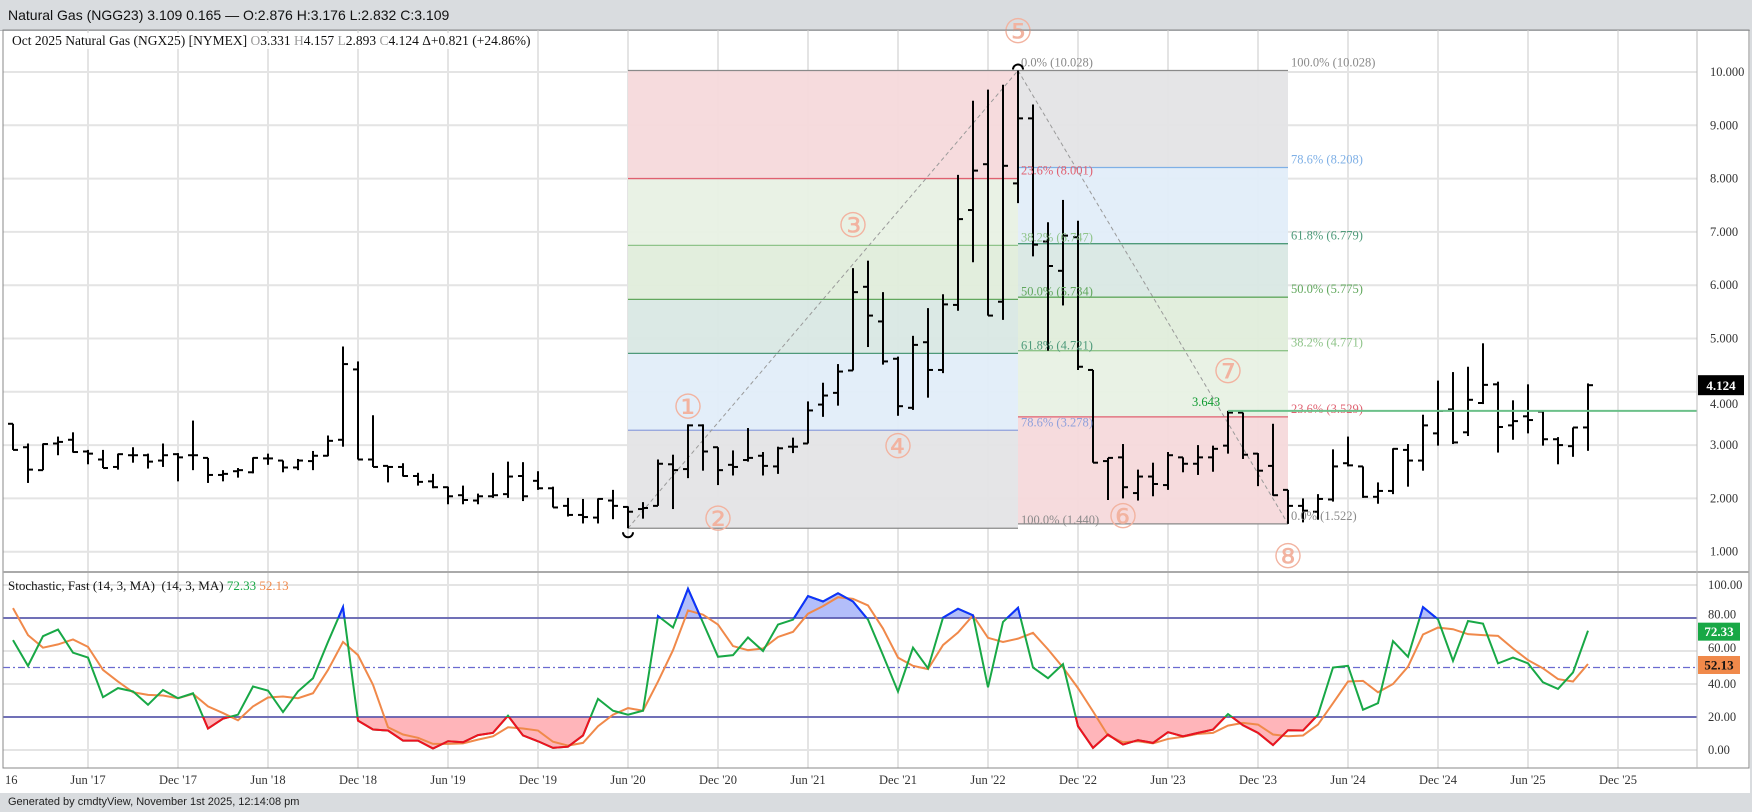  Describe the element at coordinates (688, 407) in the screenshot. I see `elliott-wave-label: ①` at that location.